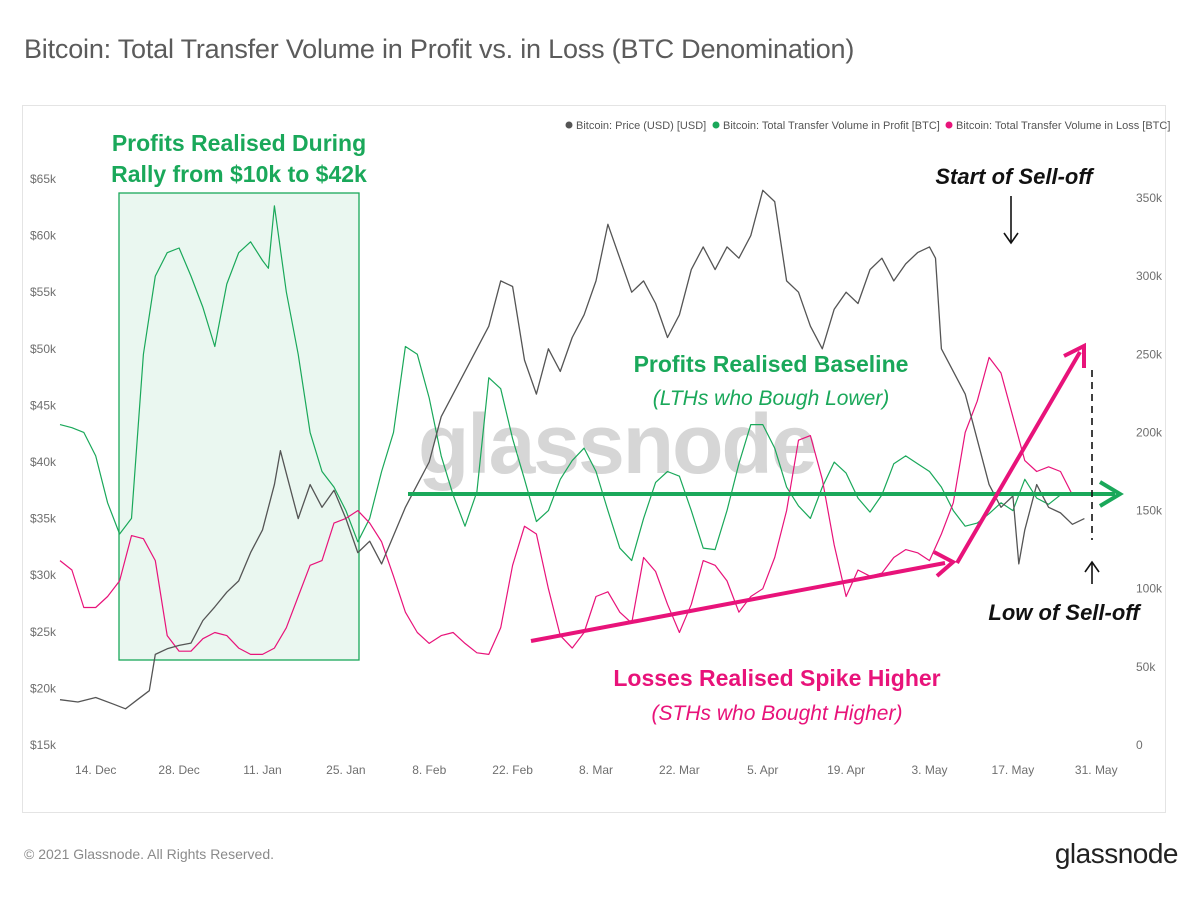 Image resolution: width=1200 pixels, height=897 pixels. What do you see at coordinates (1092, 566) in the screenshot?
I see `low-selloff-arrow-head` at bounding box center [1092, 566].